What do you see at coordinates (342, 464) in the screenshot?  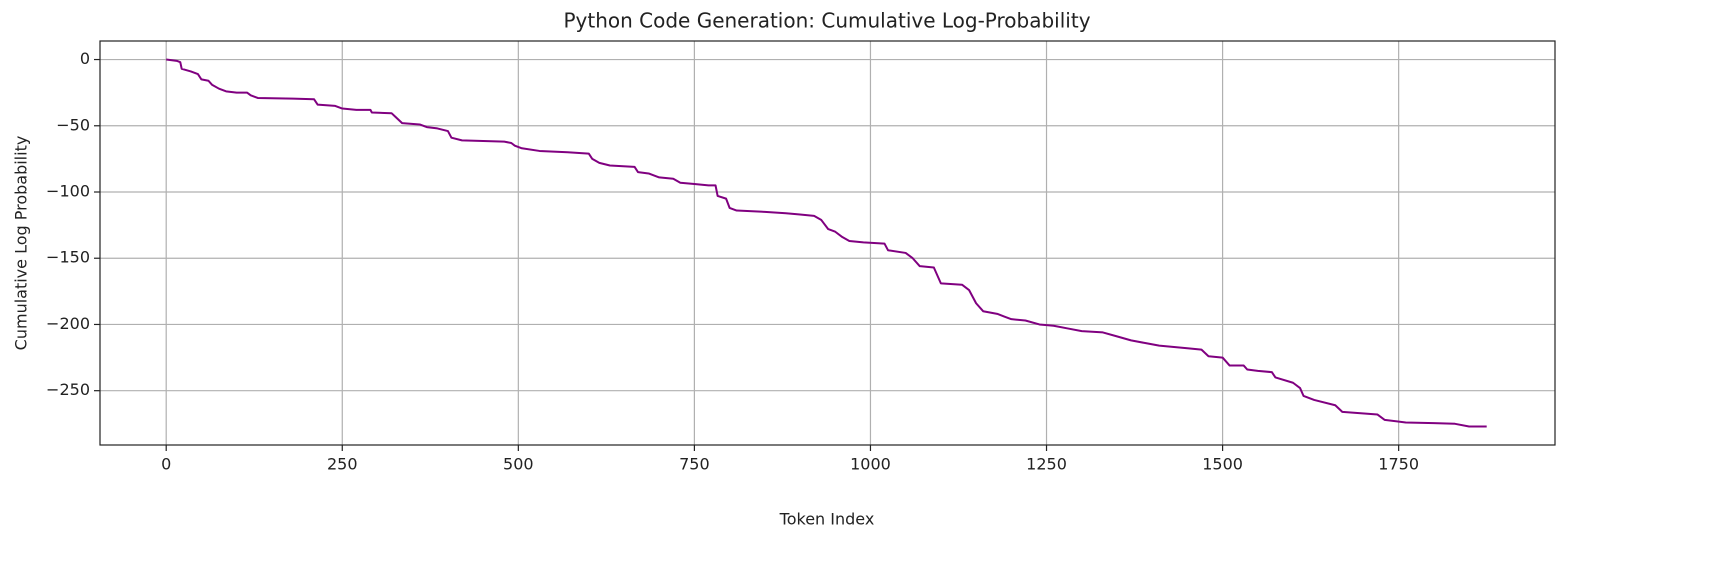 I see `x-tick-label: 250` at bounding box center [342, 464].